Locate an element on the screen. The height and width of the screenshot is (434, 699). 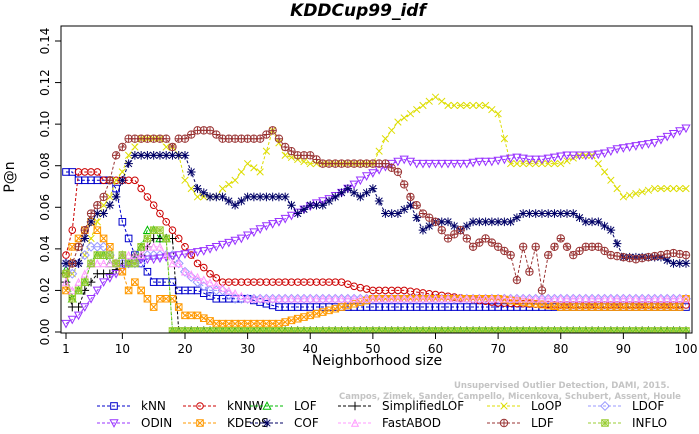
point-knn is located at coordinates (128, 238).